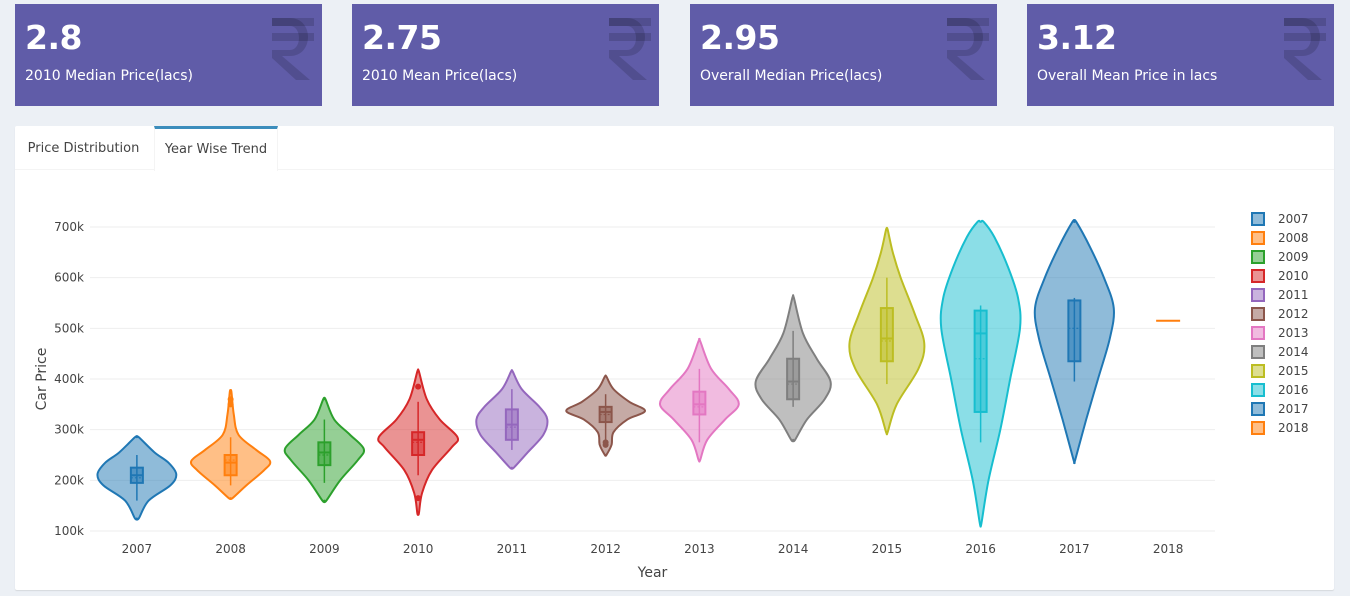 Image resolution: width=1350 pixels, height=596 pixels. I want to click on violin-2016, so click(980, 373).